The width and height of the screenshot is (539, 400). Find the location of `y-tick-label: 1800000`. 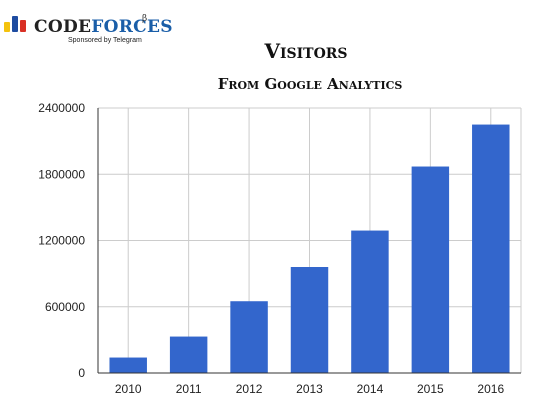

y-tick-label: 1800000 is located at coordinates (61, 174).